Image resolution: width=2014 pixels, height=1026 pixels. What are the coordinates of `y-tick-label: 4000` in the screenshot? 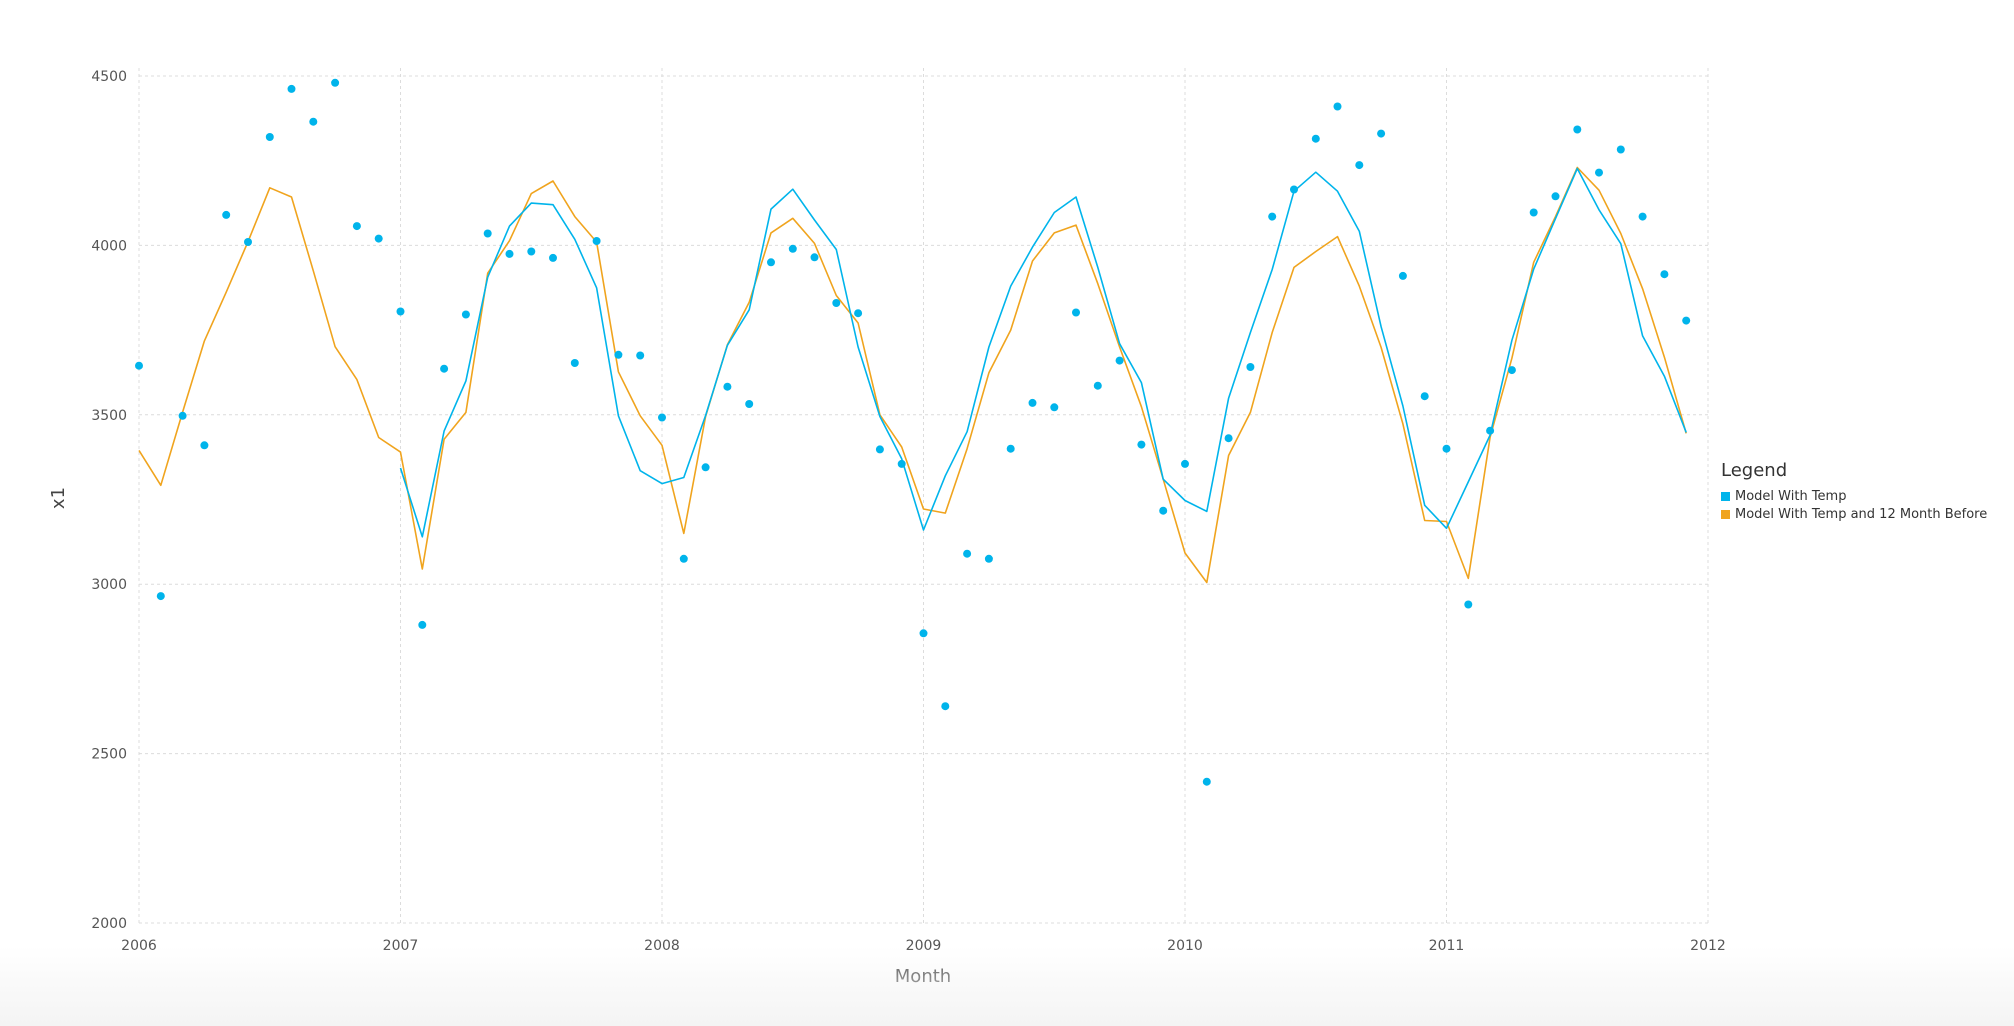 It's located at (109, 246).